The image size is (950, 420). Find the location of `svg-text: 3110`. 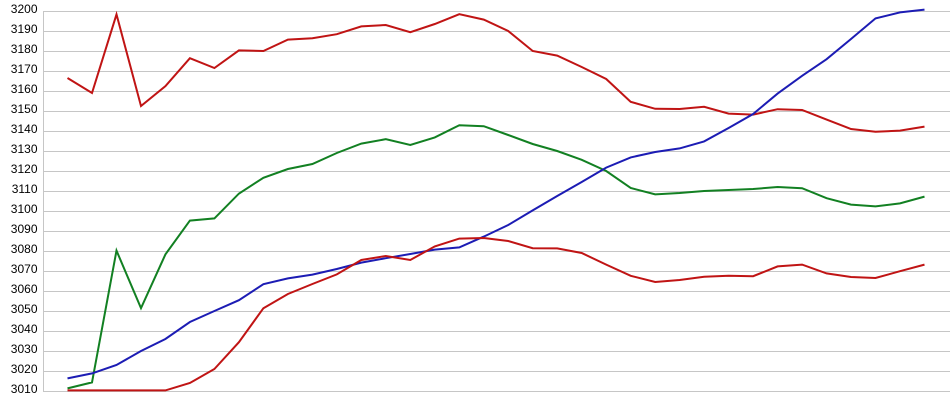

svg-text: 3110 is located at coordinates (25, 189).